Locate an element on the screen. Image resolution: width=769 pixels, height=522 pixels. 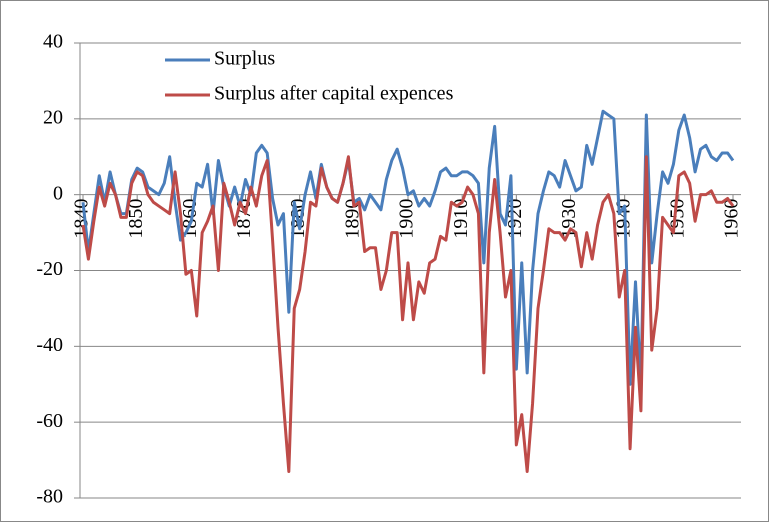
x-tick-label: 1910 is located at coordinates (461, 219).